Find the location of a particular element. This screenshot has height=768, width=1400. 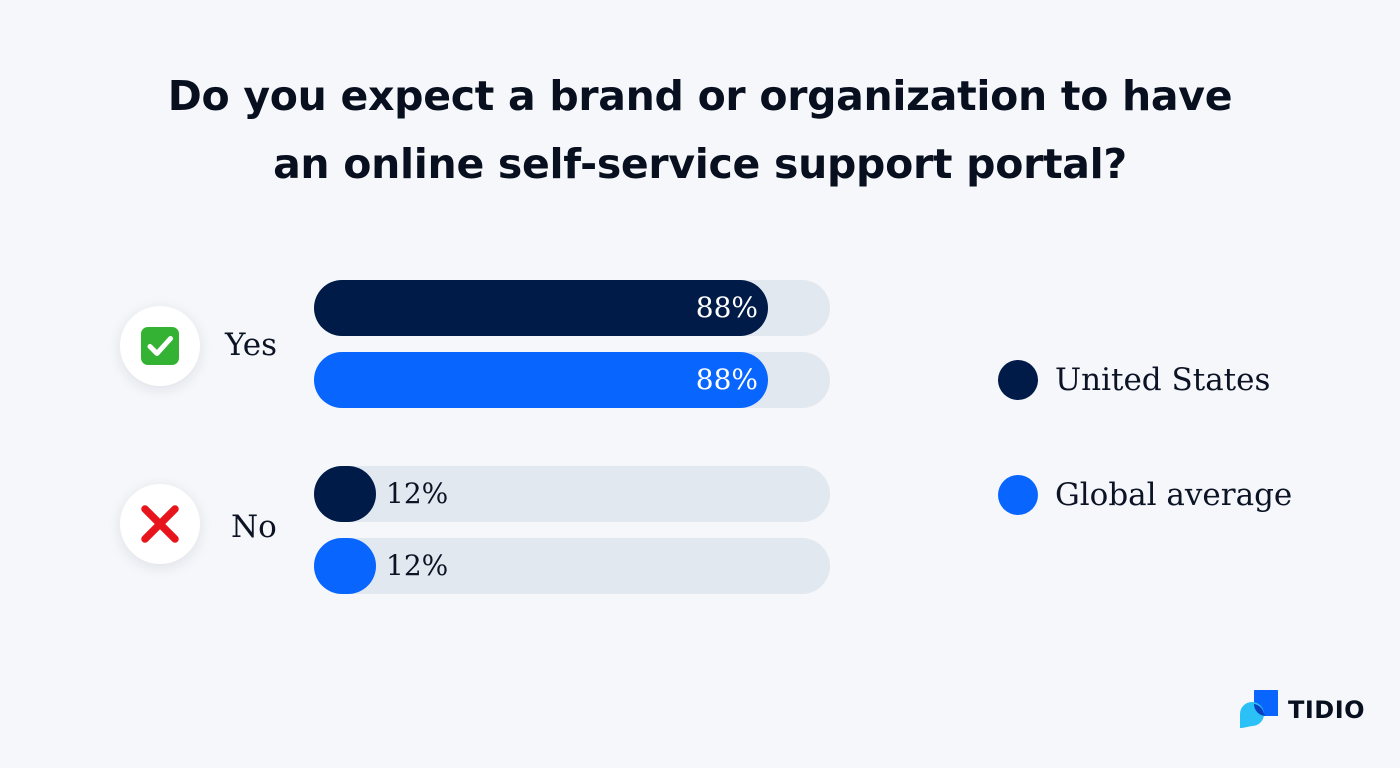

category-label-no: No is located at coordinates (254, 527).